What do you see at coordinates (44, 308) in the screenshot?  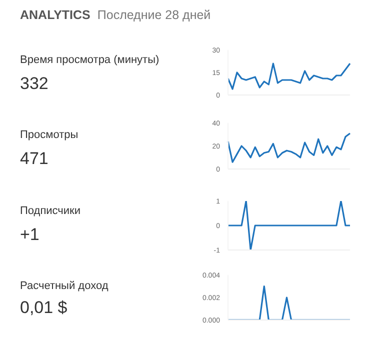 I see `text: 0,01 $` at bounding box center [44, 308].